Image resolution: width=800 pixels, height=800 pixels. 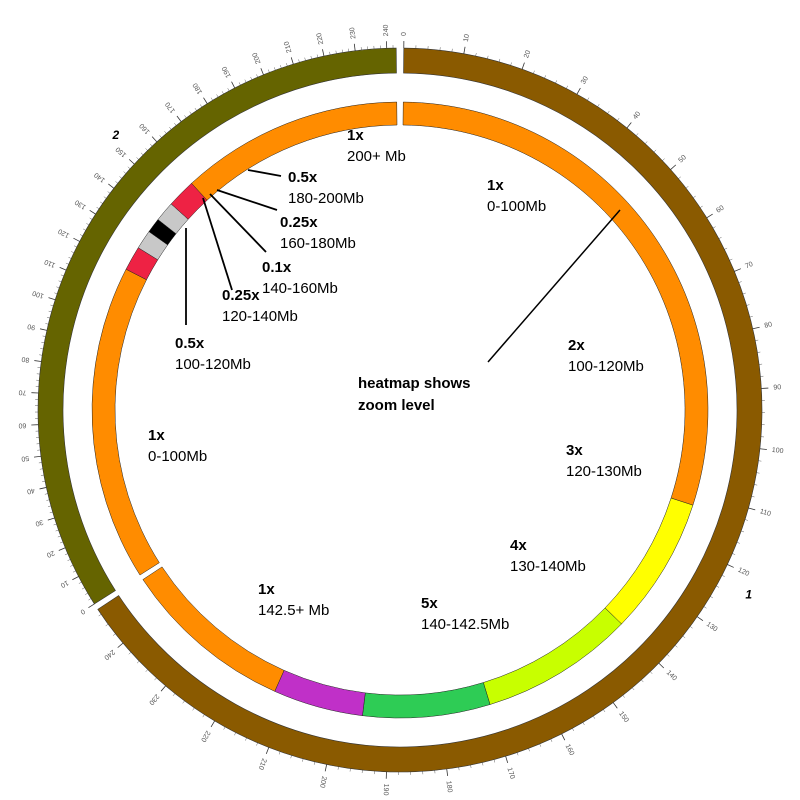 What do you see at coordinates (682, 159) in the screenshot?
I see `tick-label: 50` at bounding box center [682, 159].